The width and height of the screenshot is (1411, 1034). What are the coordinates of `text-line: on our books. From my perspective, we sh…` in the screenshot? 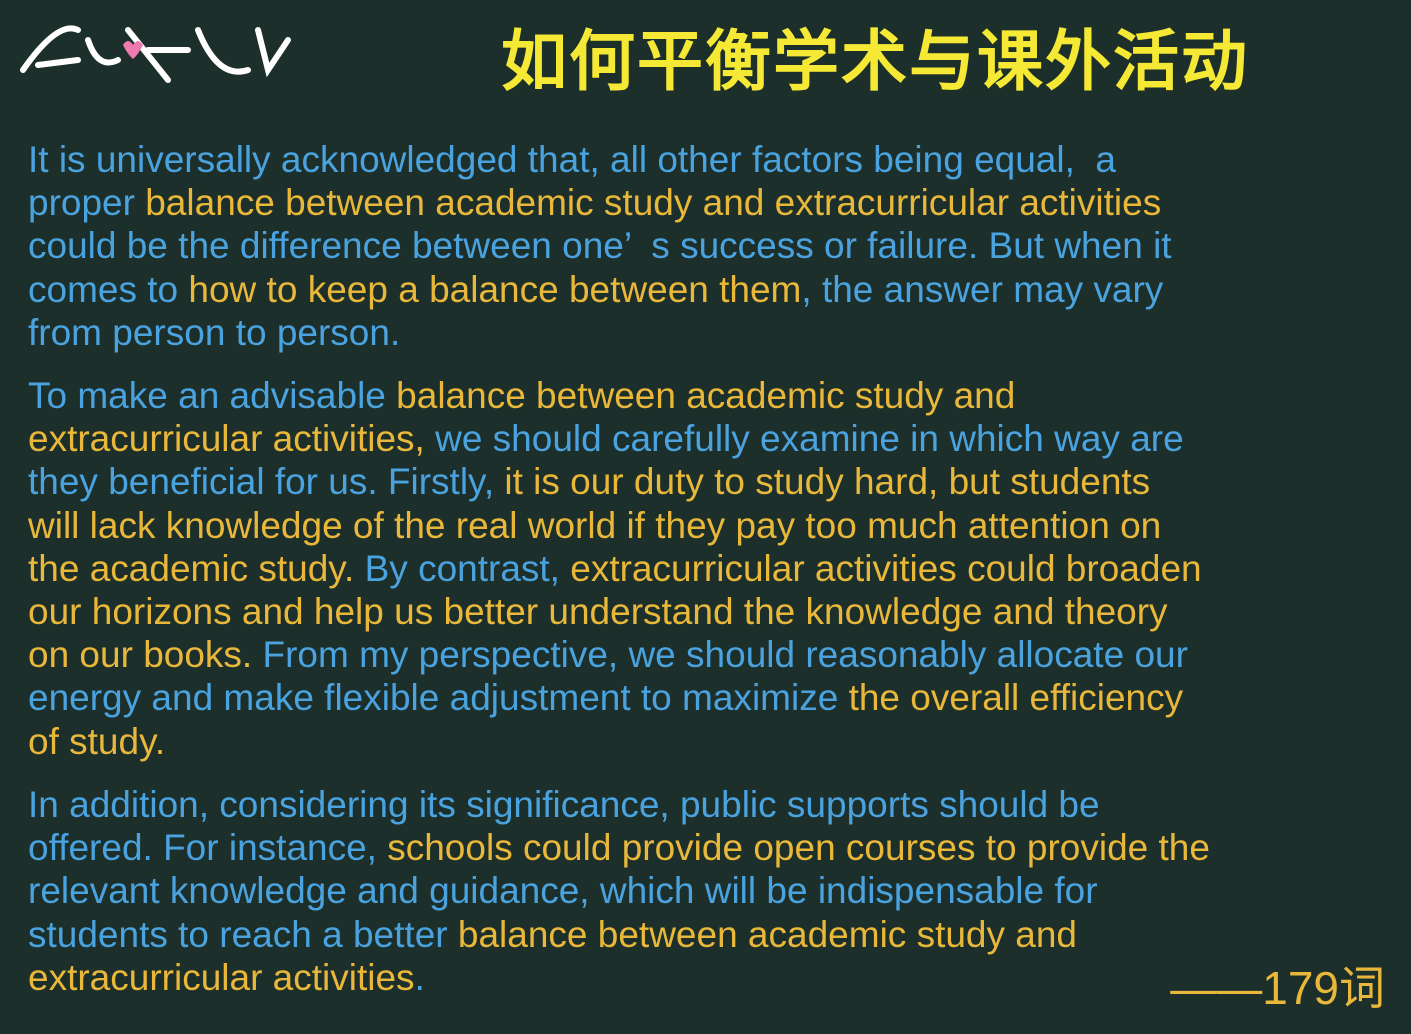 It's located at (608, 654).